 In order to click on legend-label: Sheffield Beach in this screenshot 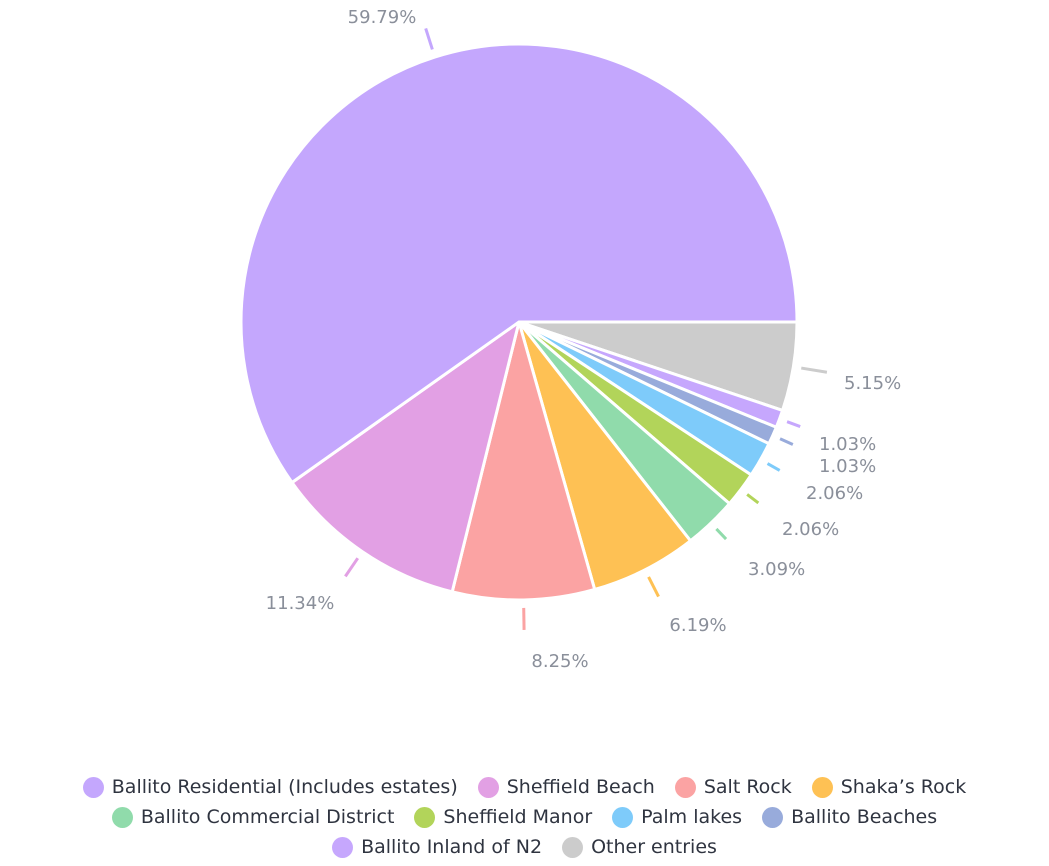, I will do `click(580, 787)`.